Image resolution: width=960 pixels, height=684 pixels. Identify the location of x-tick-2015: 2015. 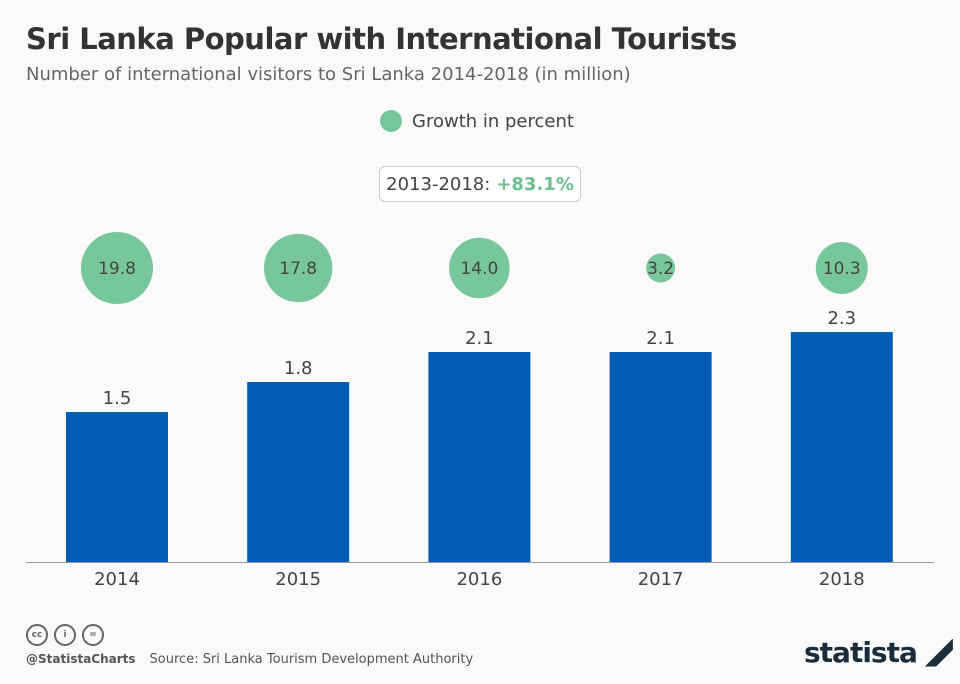
(298, 579).